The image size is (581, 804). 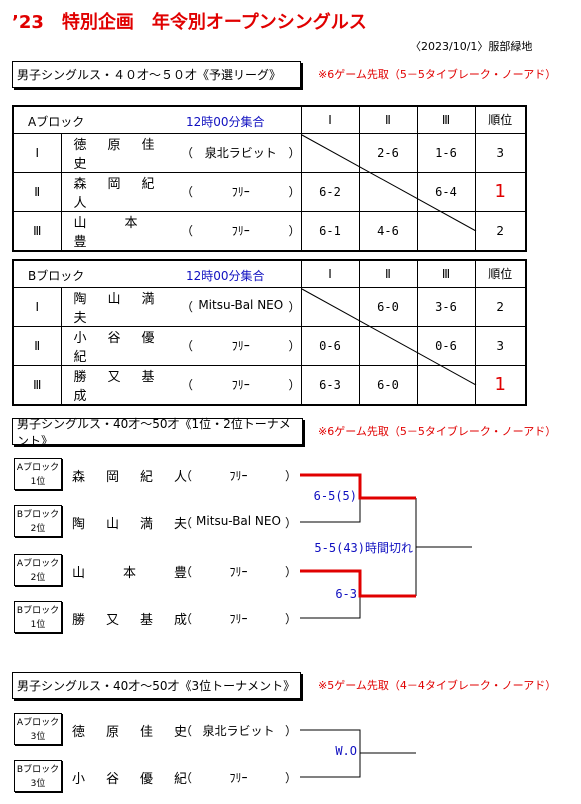 What do you see at coordinates (330, 191) in the screenshot?
I see `score: 6-2` at bounding box center [330, 191].